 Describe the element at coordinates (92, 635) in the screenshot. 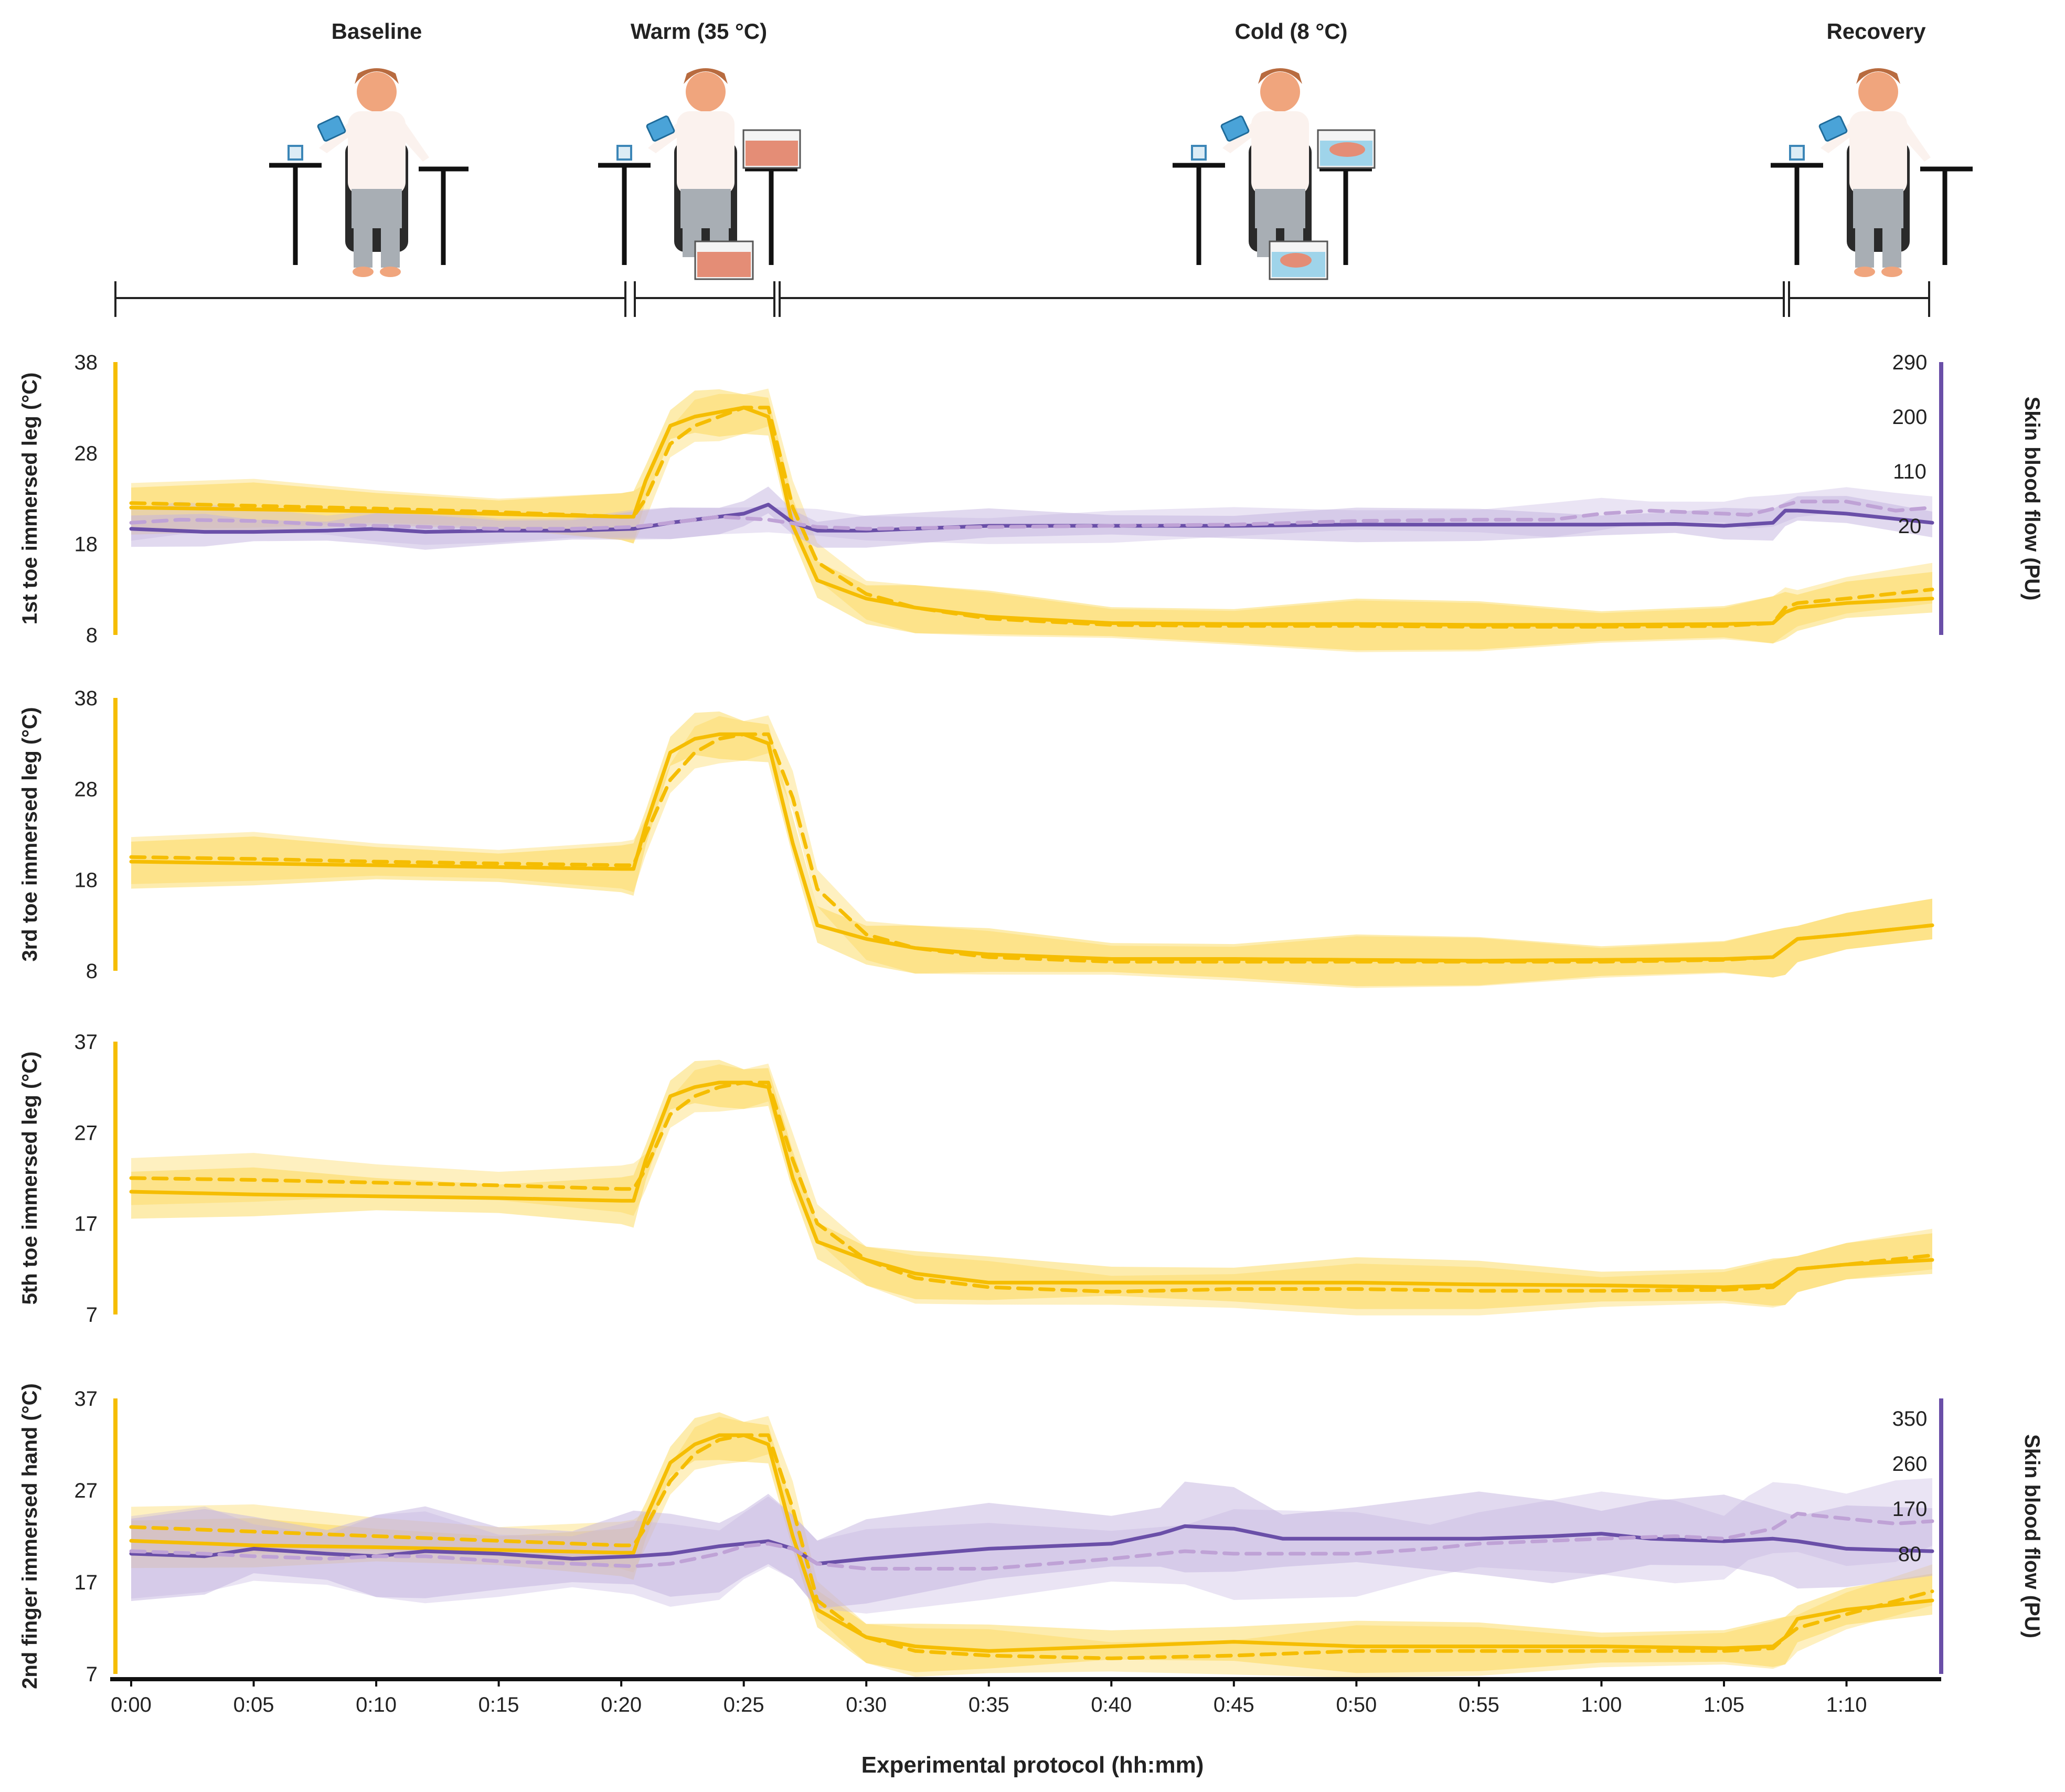

I see `y-tick-label-1st-toe-0: 8` at that location.